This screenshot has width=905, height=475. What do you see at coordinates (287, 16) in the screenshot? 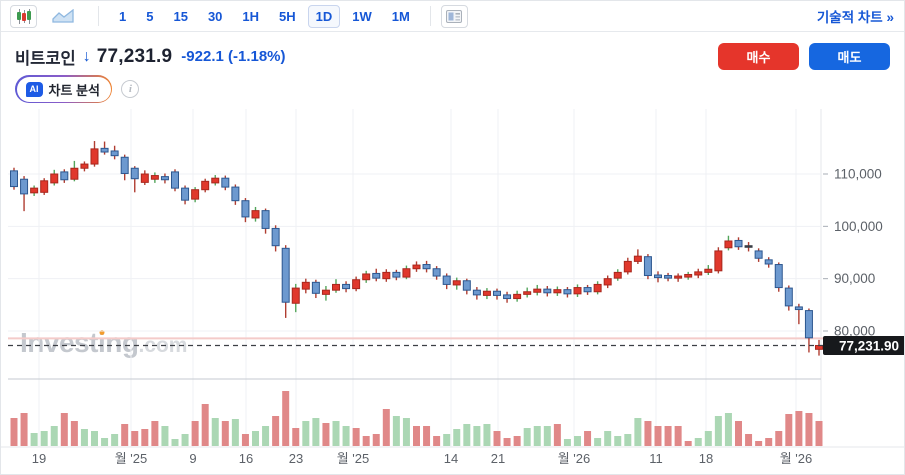
I see `timeframe-5h: 5H` at bounding box center [287, 16].